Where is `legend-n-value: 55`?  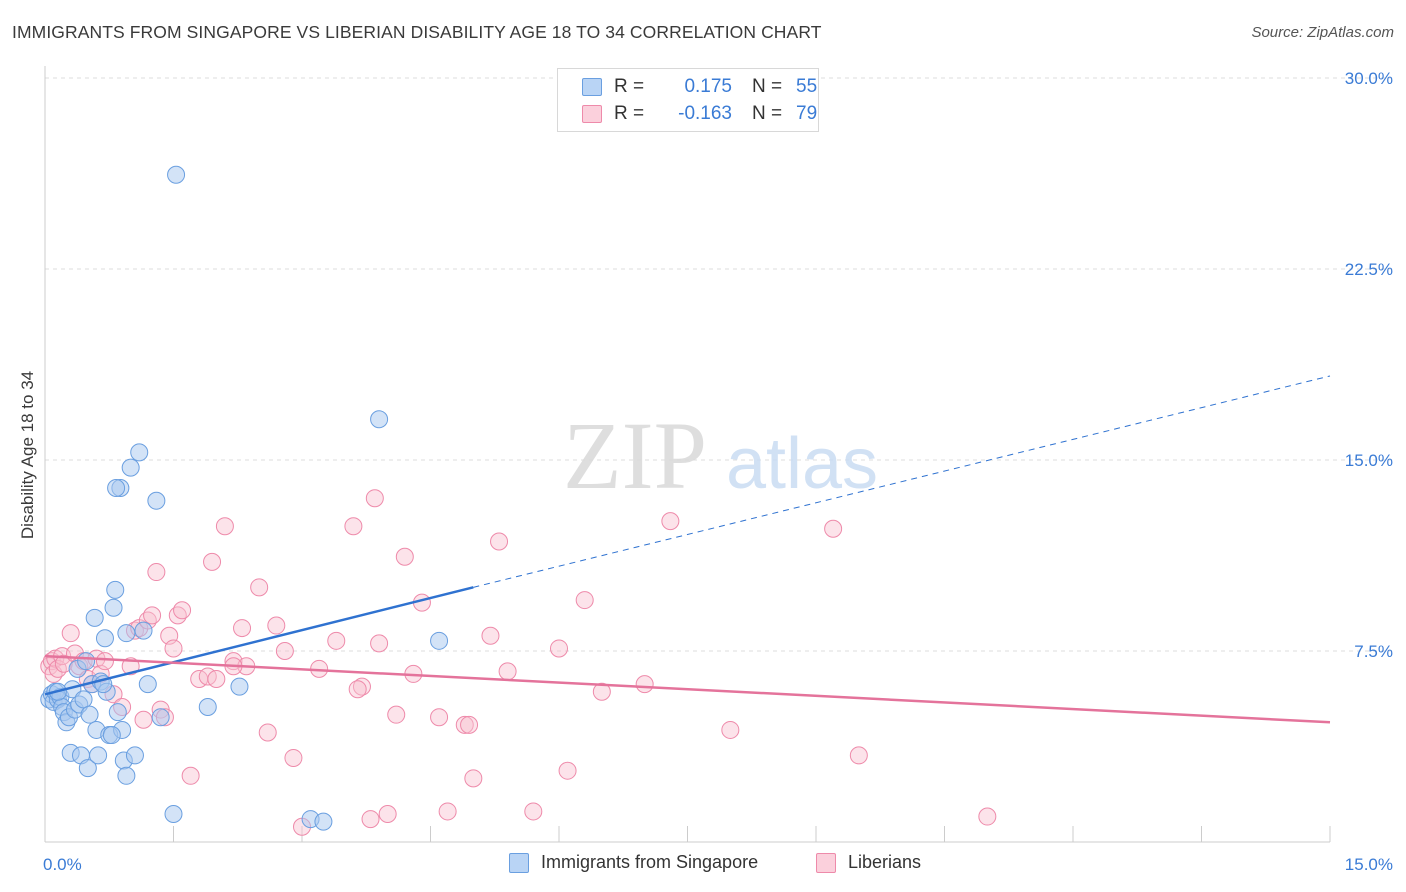
legend-n-value: 55 is located at coordinates (807, 86).